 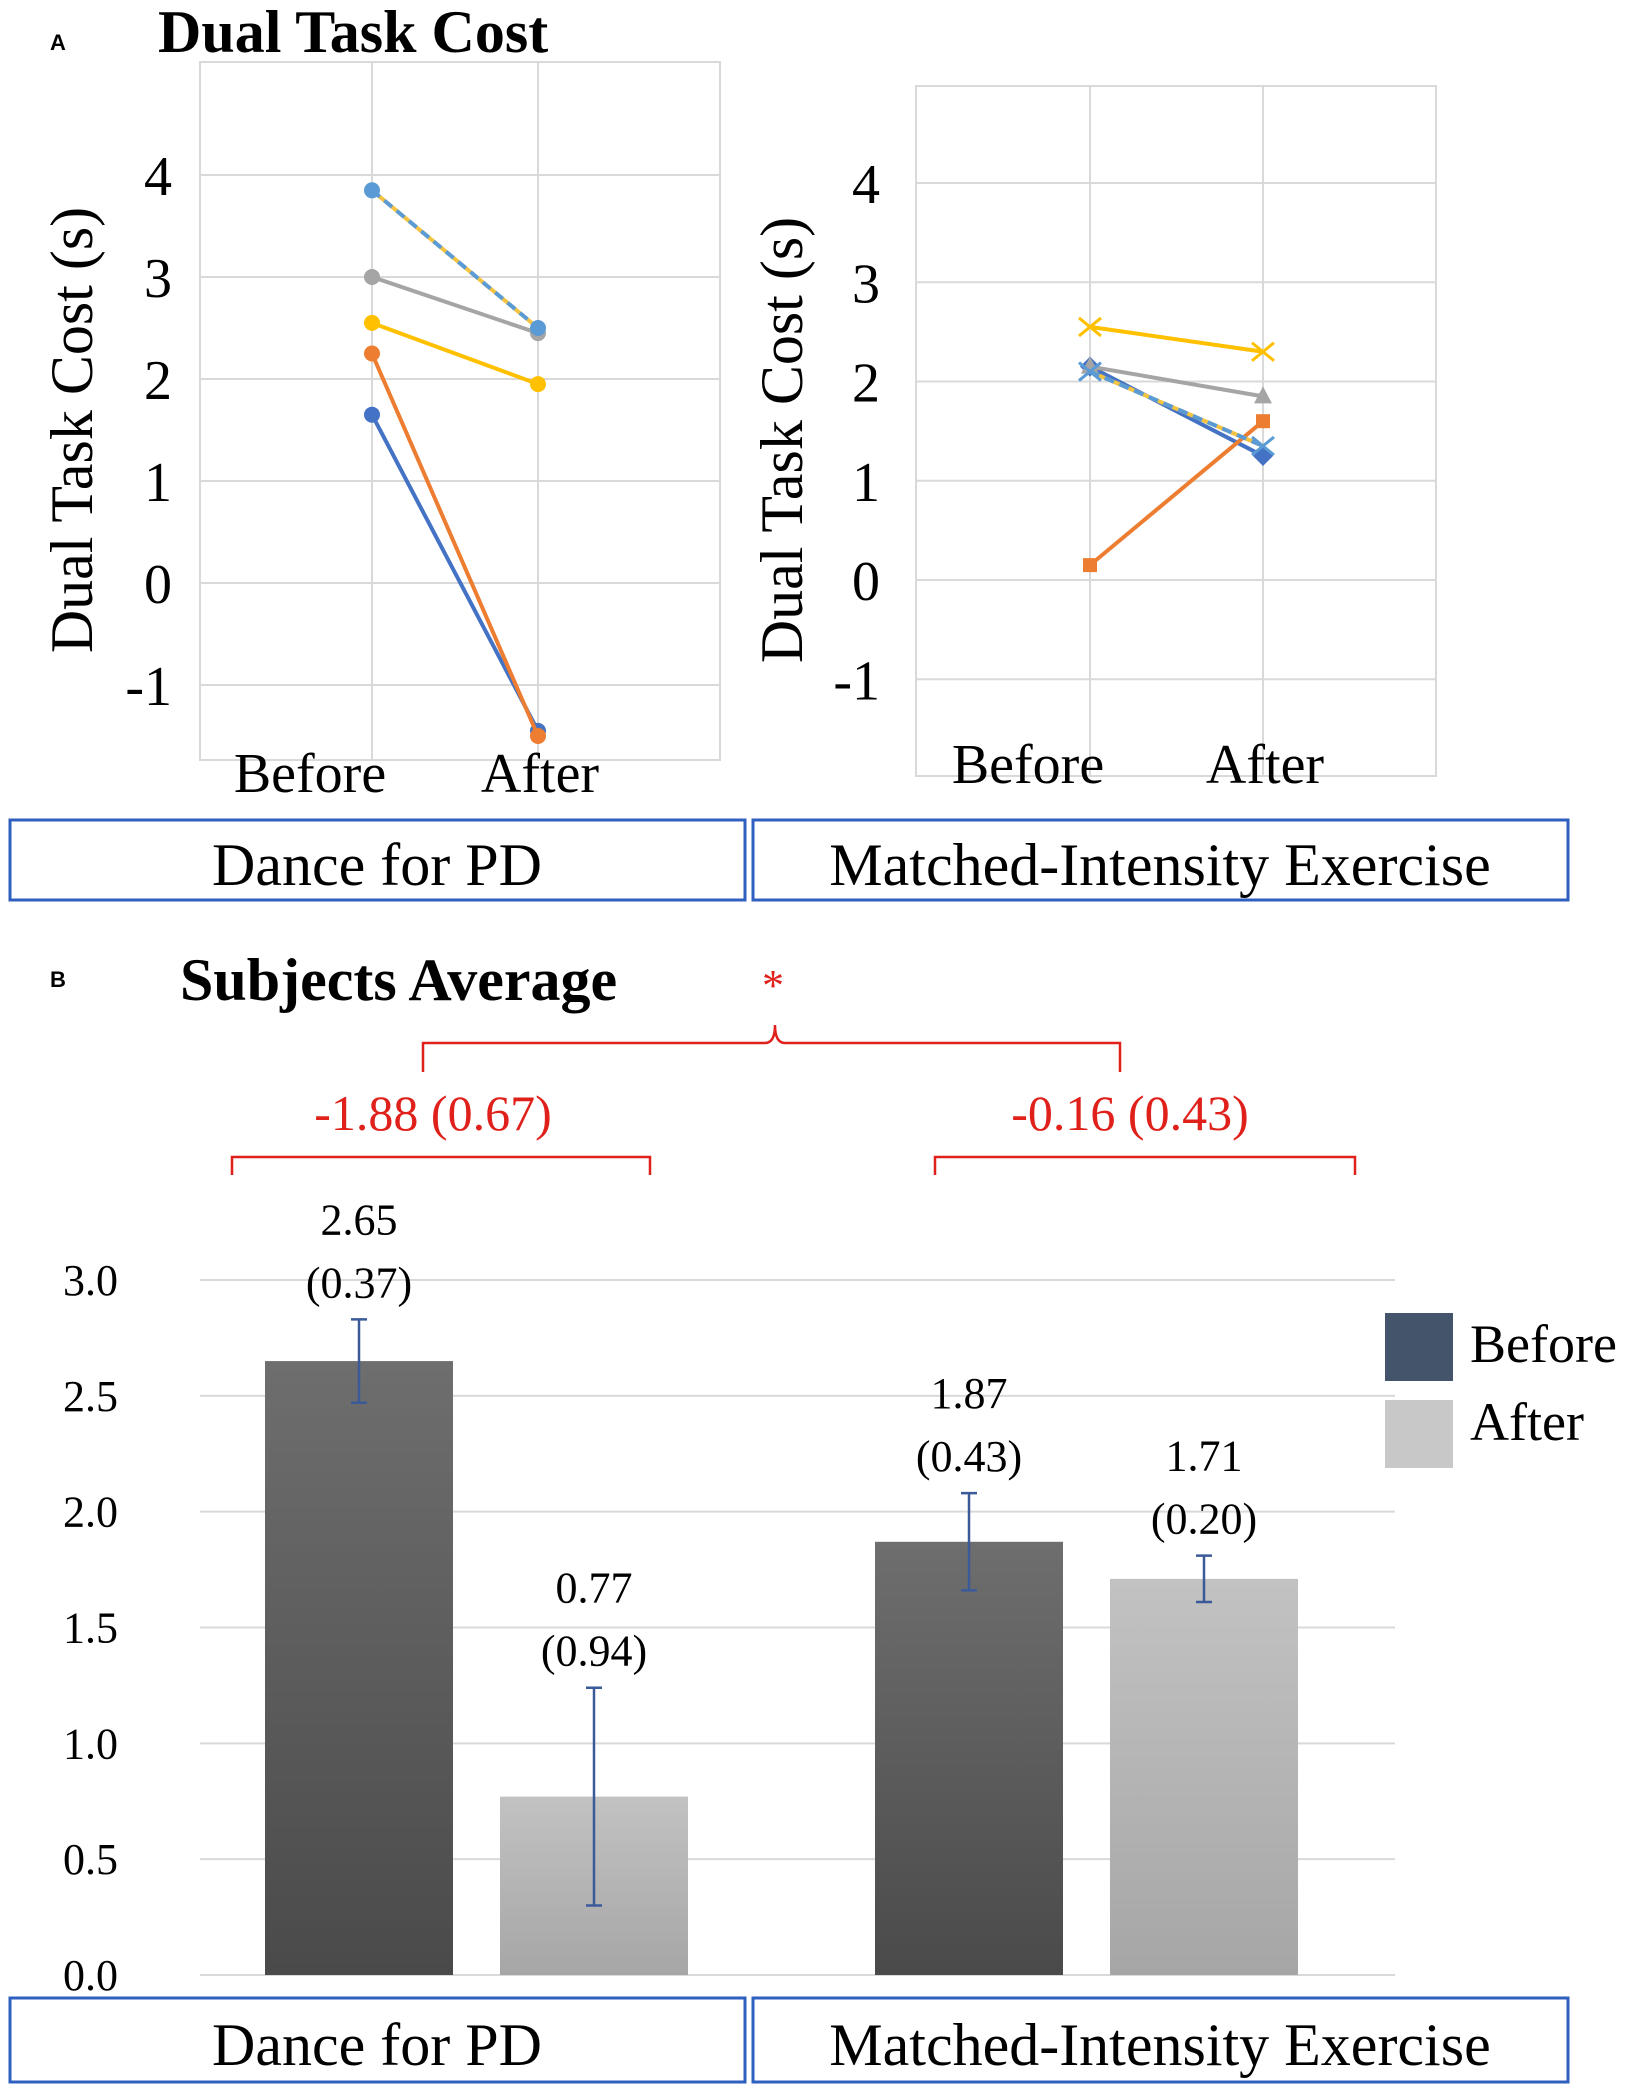 What do you see at coordinates (90, 1280) in the screenshot?
I see `y-tick-label: 3.0` at bounding box center [90, 1280].